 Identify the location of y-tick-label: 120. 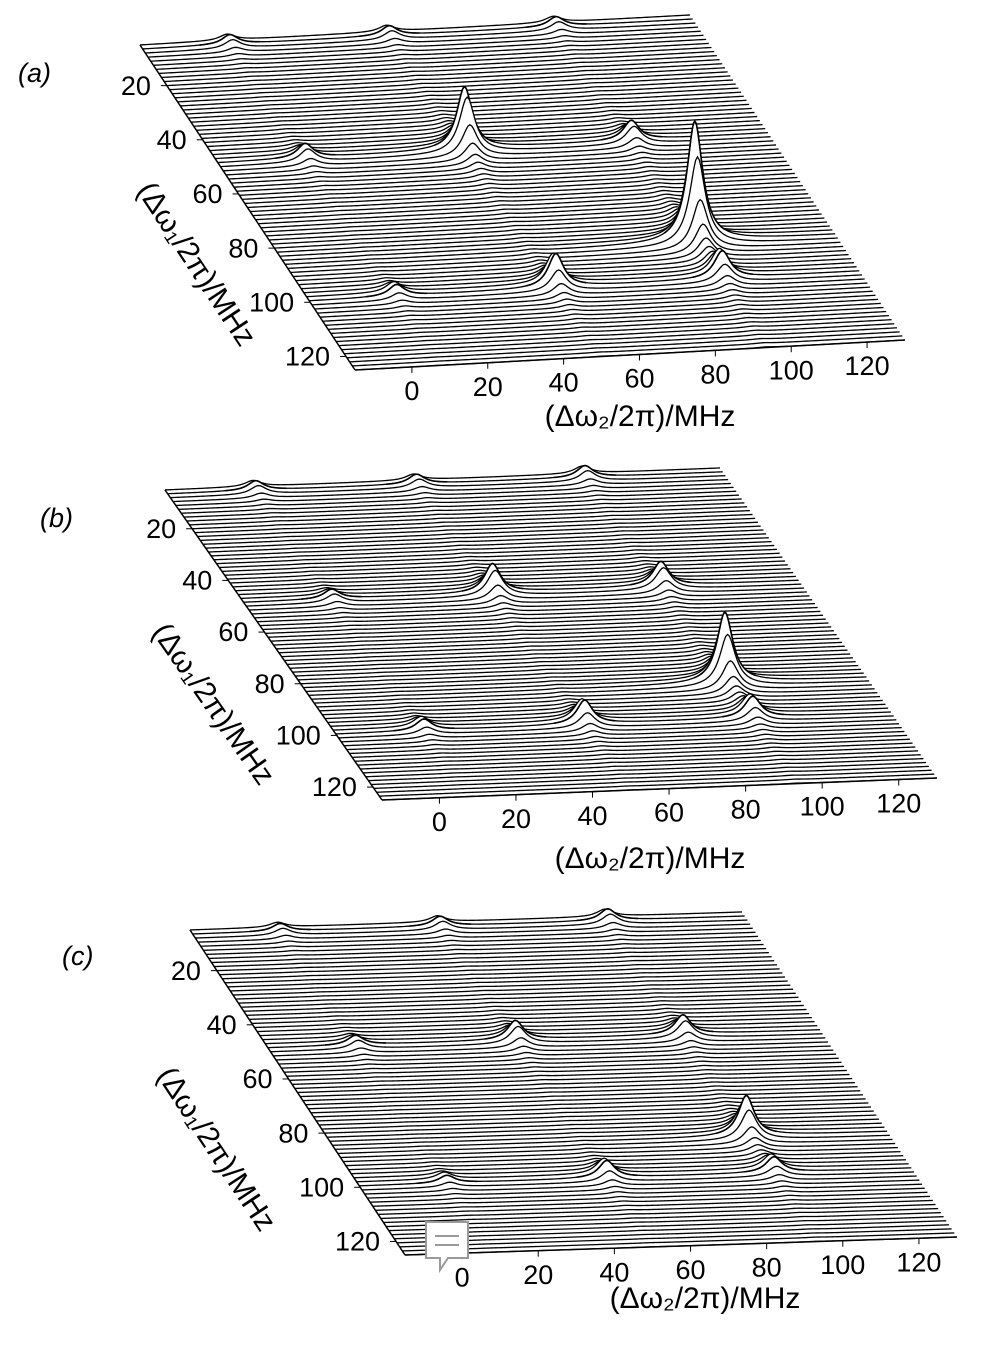
(307, 357).